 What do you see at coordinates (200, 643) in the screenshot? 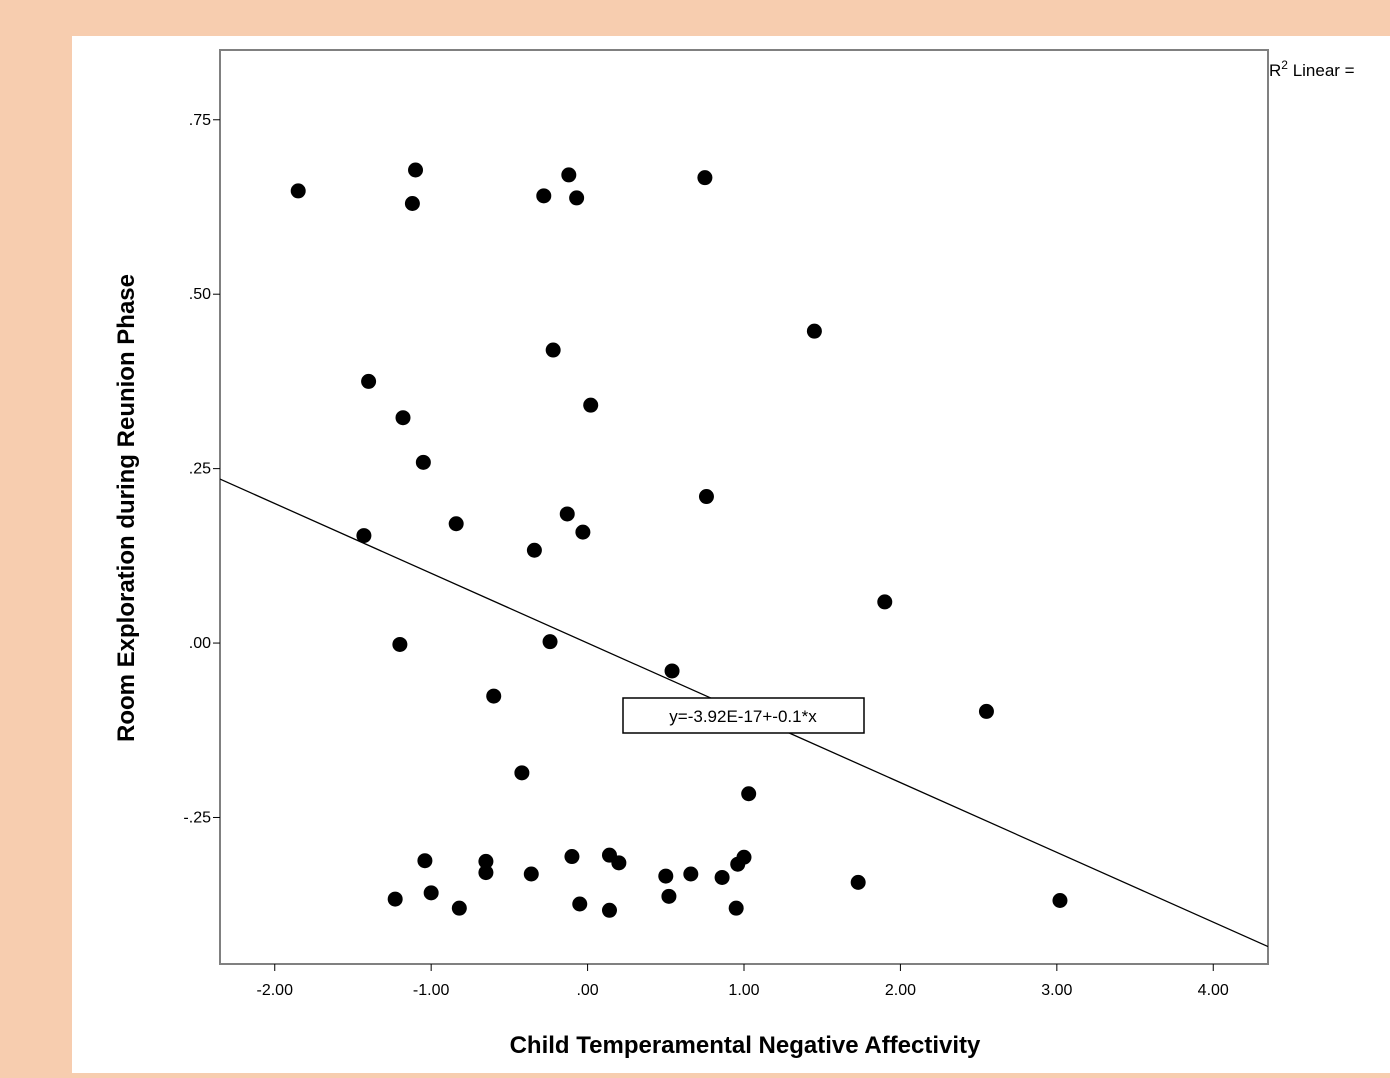
I see `y-tick-label: .00` at bounding box center [200, 643].